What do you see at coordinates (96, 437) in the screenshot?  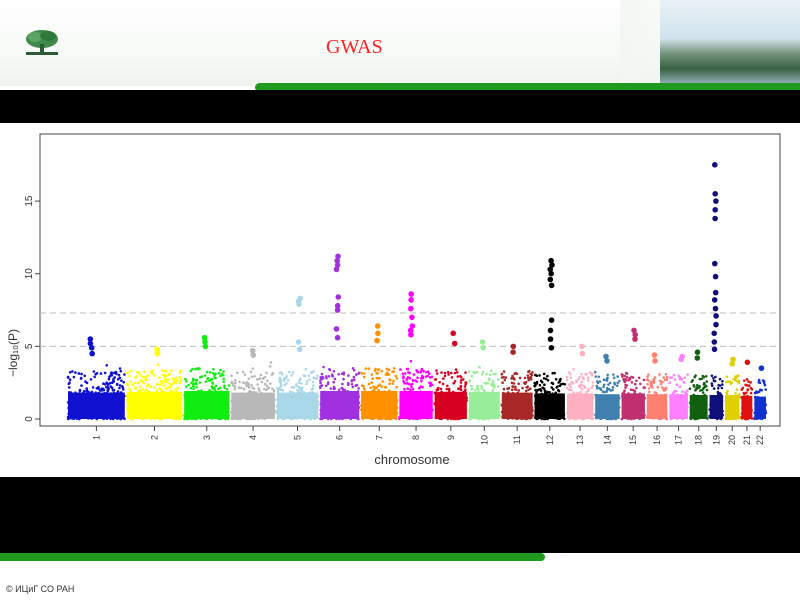 I see `x-tick-label: 1` at bounding box center [96, 437].